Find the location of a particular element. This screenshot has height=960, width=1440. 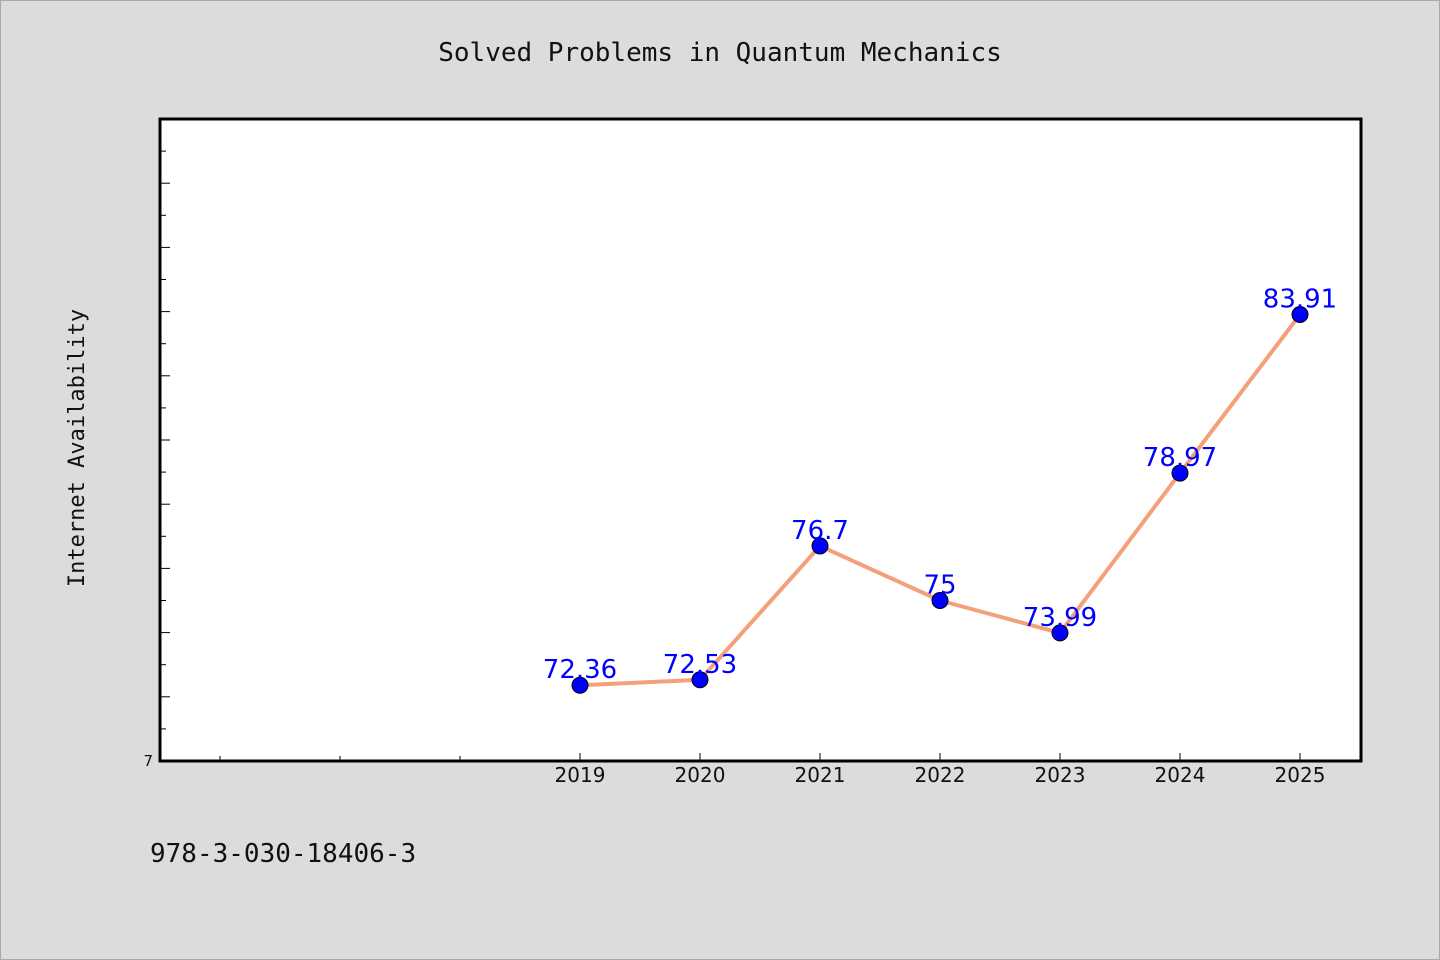

x-axis-tick-labels: 2019 2020 2021 2022 2023 2024 2025 is located at coordinates (940, 770).